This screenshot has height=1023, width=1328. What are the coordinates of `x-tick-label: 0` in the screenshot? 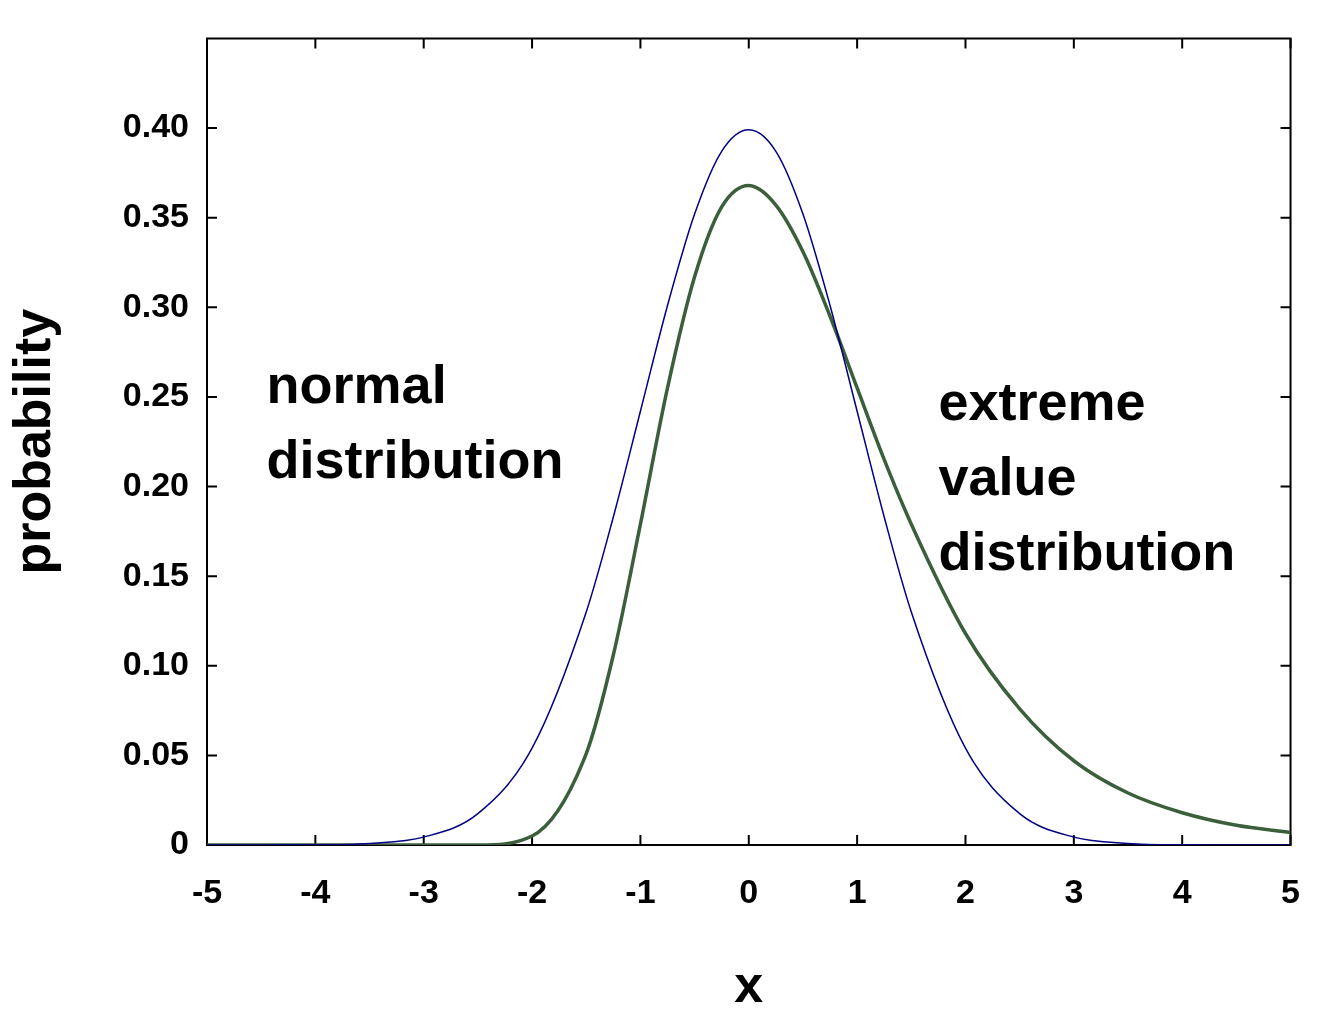 It's located at (749, 890).